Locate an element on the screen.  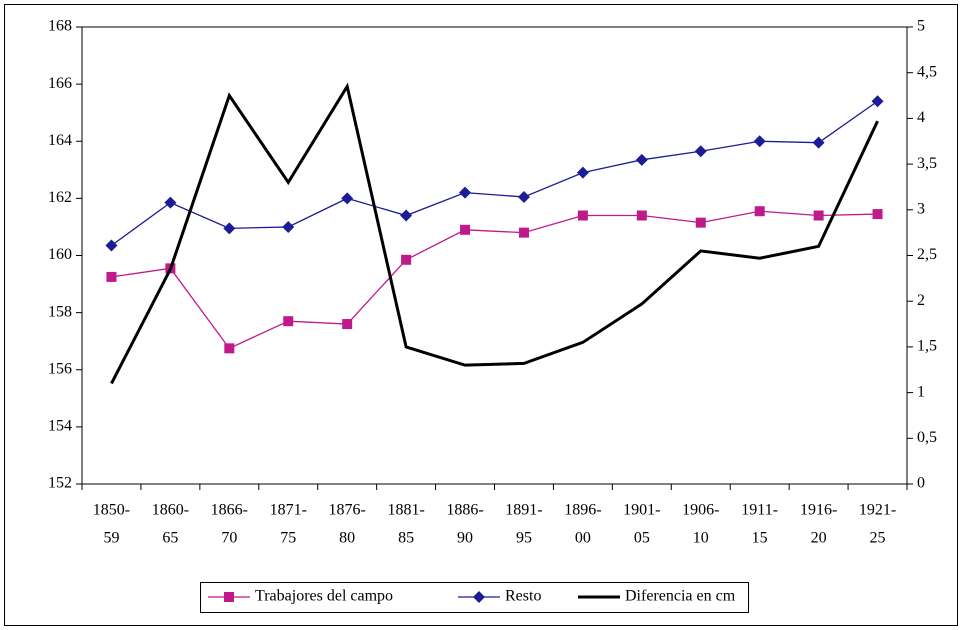
y2-tick-label: 2,5 is located at coordinates (927, 254).